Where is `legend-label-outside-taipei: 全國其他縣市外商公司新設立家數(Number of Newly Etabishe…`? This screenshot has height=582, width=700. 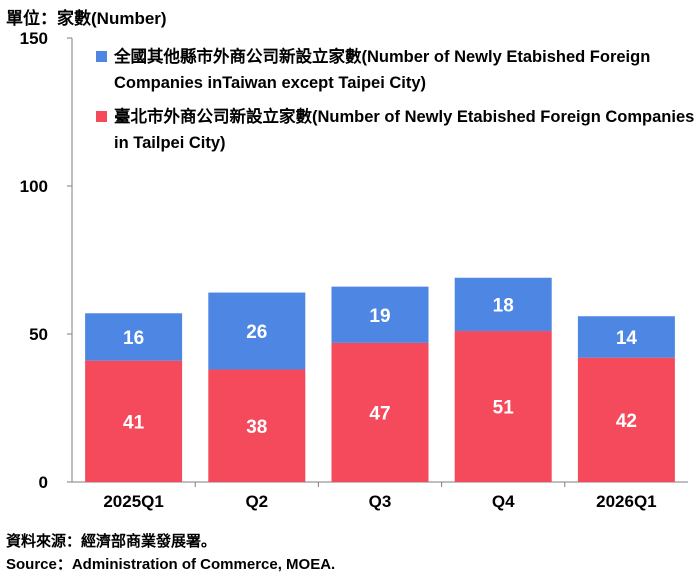
legend-label-outside-taipei: 全國其他縣市外商公司新設立家數(Number of Newly Etabishe… is located at coordinates (382, 70).